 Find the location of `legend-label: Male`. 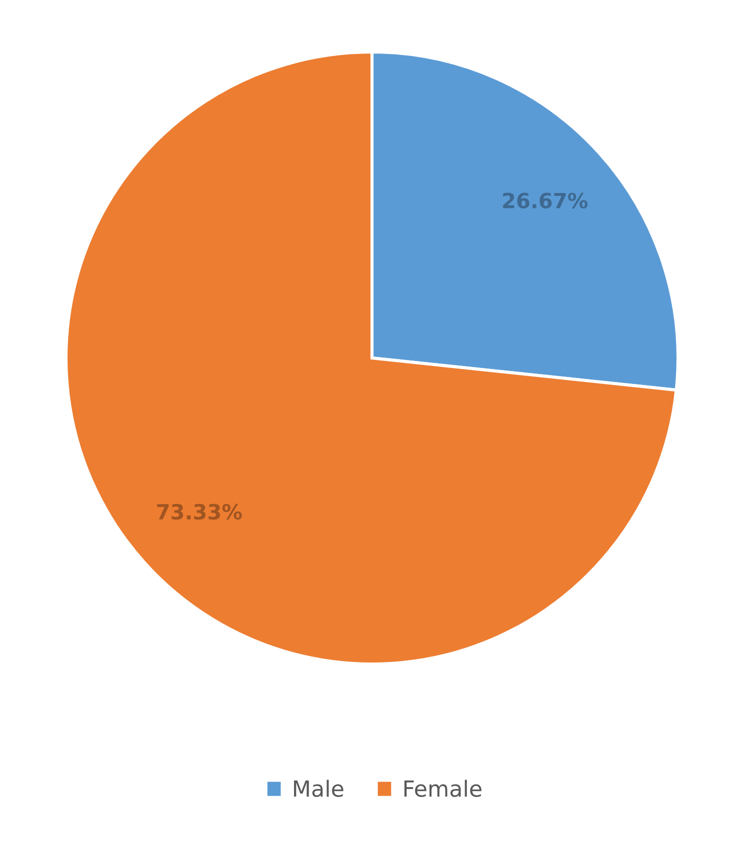

legend-label: Male is located at coordinates (319, 788).